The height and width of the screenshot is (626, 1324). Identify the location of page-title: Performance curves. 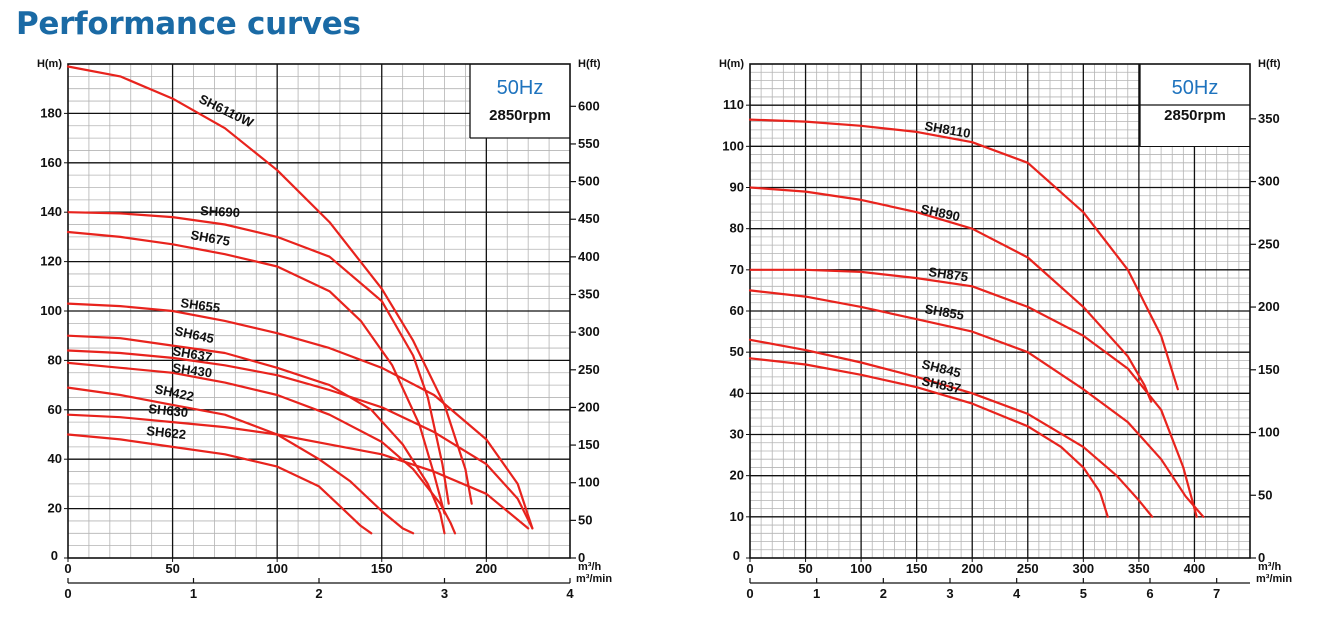
(188, 24).